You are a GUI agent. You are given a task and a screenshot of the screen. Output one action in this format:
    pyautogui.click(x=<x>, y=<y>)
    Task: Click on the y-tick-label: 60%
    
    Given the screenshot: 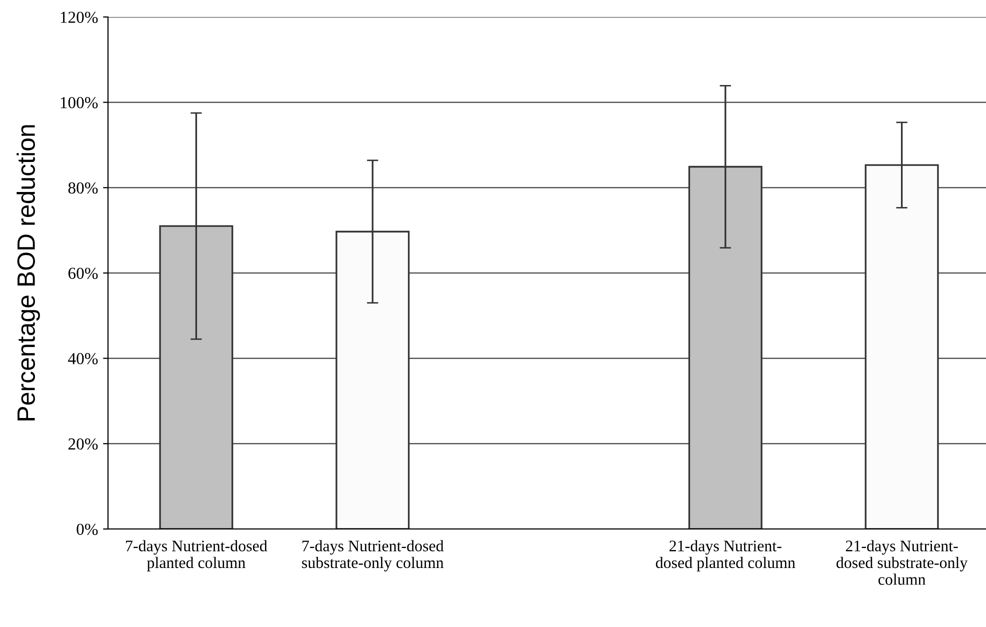 What is the action you would take?
    pyautogui.click(x=83, y=273)
    